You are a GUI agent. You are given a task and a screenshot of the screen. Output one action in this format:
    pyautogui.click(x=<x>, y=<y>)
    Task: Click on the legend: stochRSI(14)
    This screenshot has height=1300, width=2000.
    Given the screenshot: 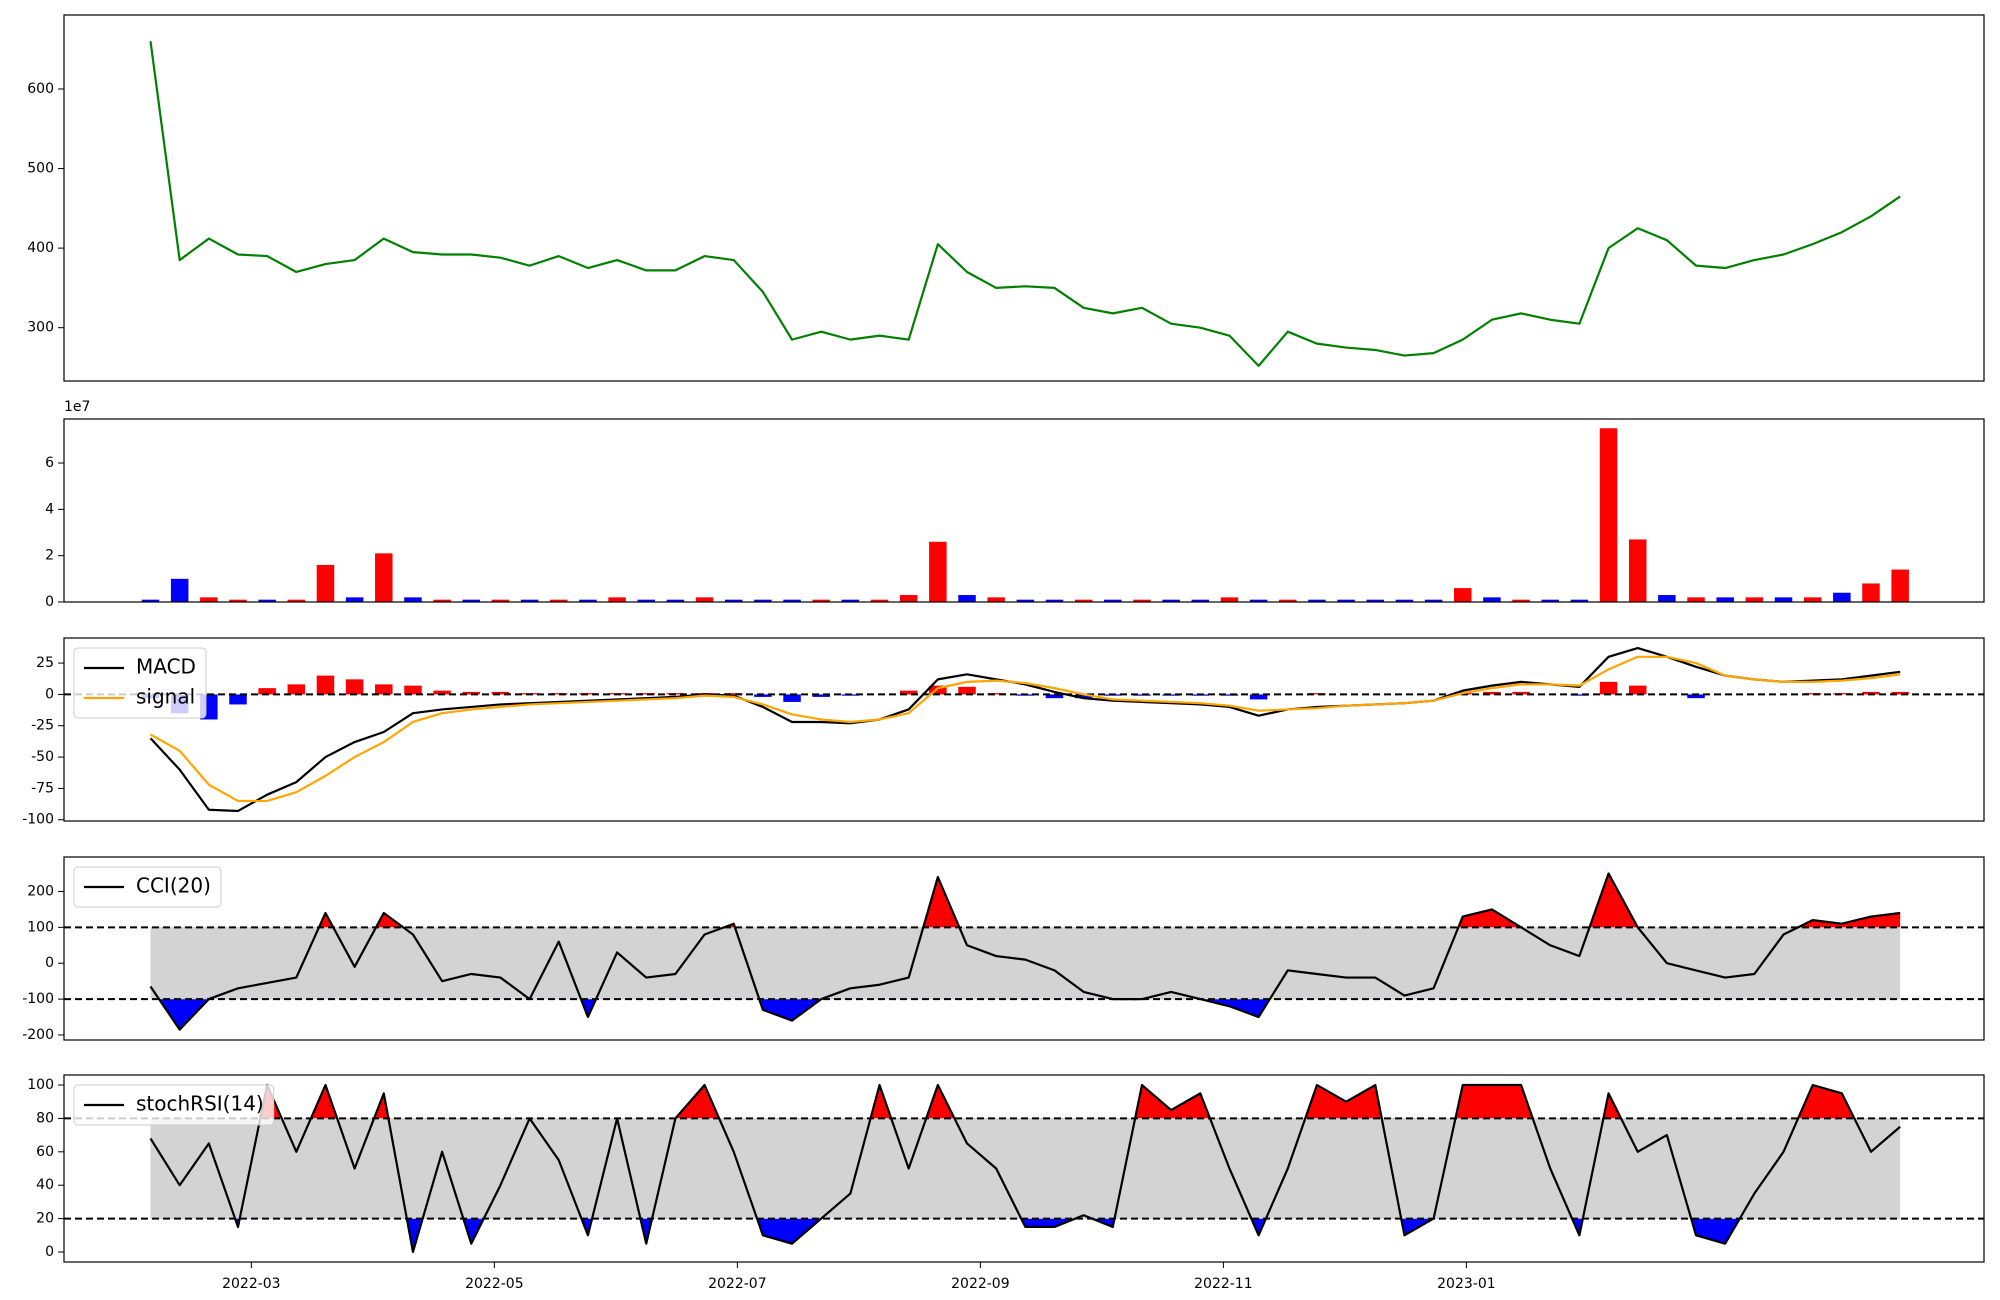 What is the action you would take?
    pyautogui.click(x=174, y=1105)
    